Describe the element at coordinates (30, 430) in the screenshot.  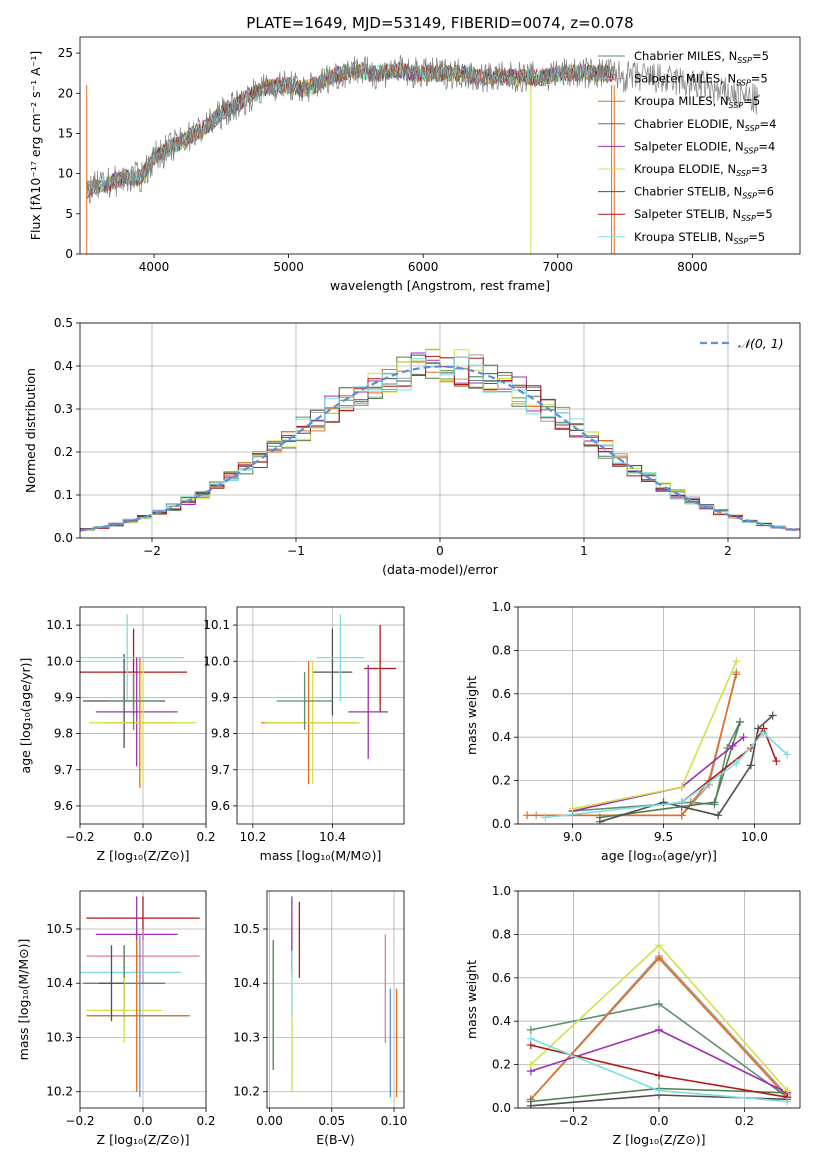
I see `y-axis-label: Normed distribution` at that location.